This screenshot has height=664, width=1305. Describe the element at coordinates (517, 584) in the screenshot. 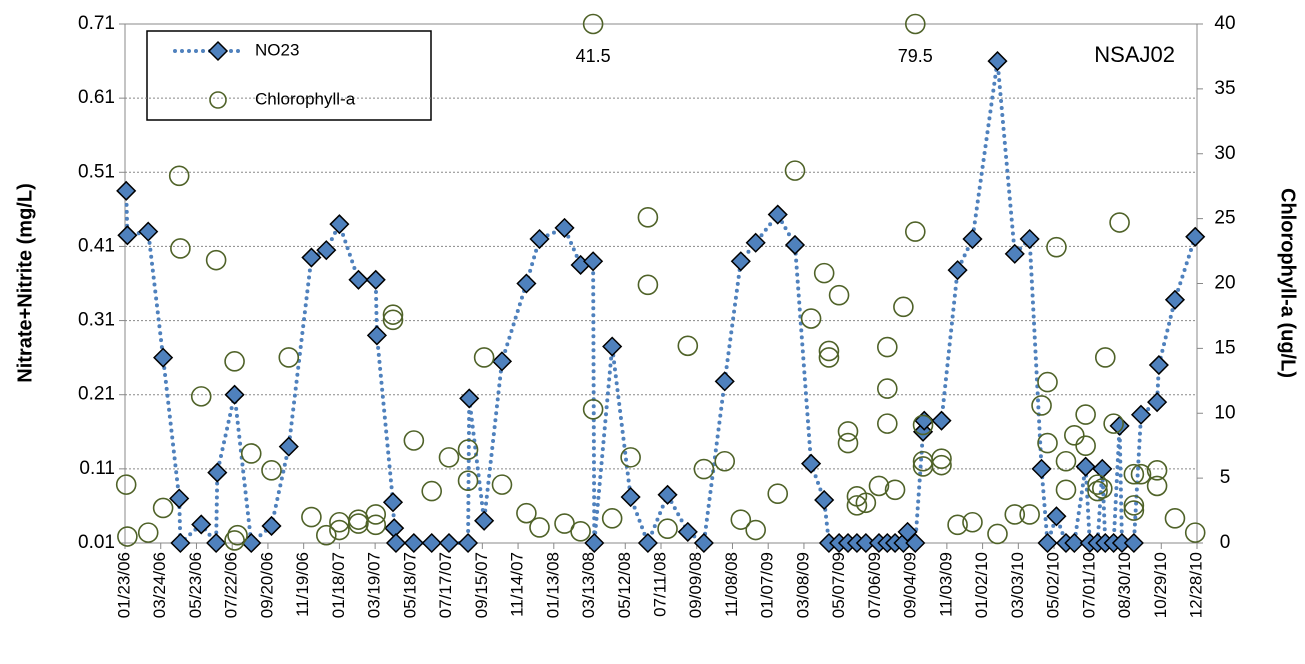

I see `x-tick-label: 11/14/07` at that location.